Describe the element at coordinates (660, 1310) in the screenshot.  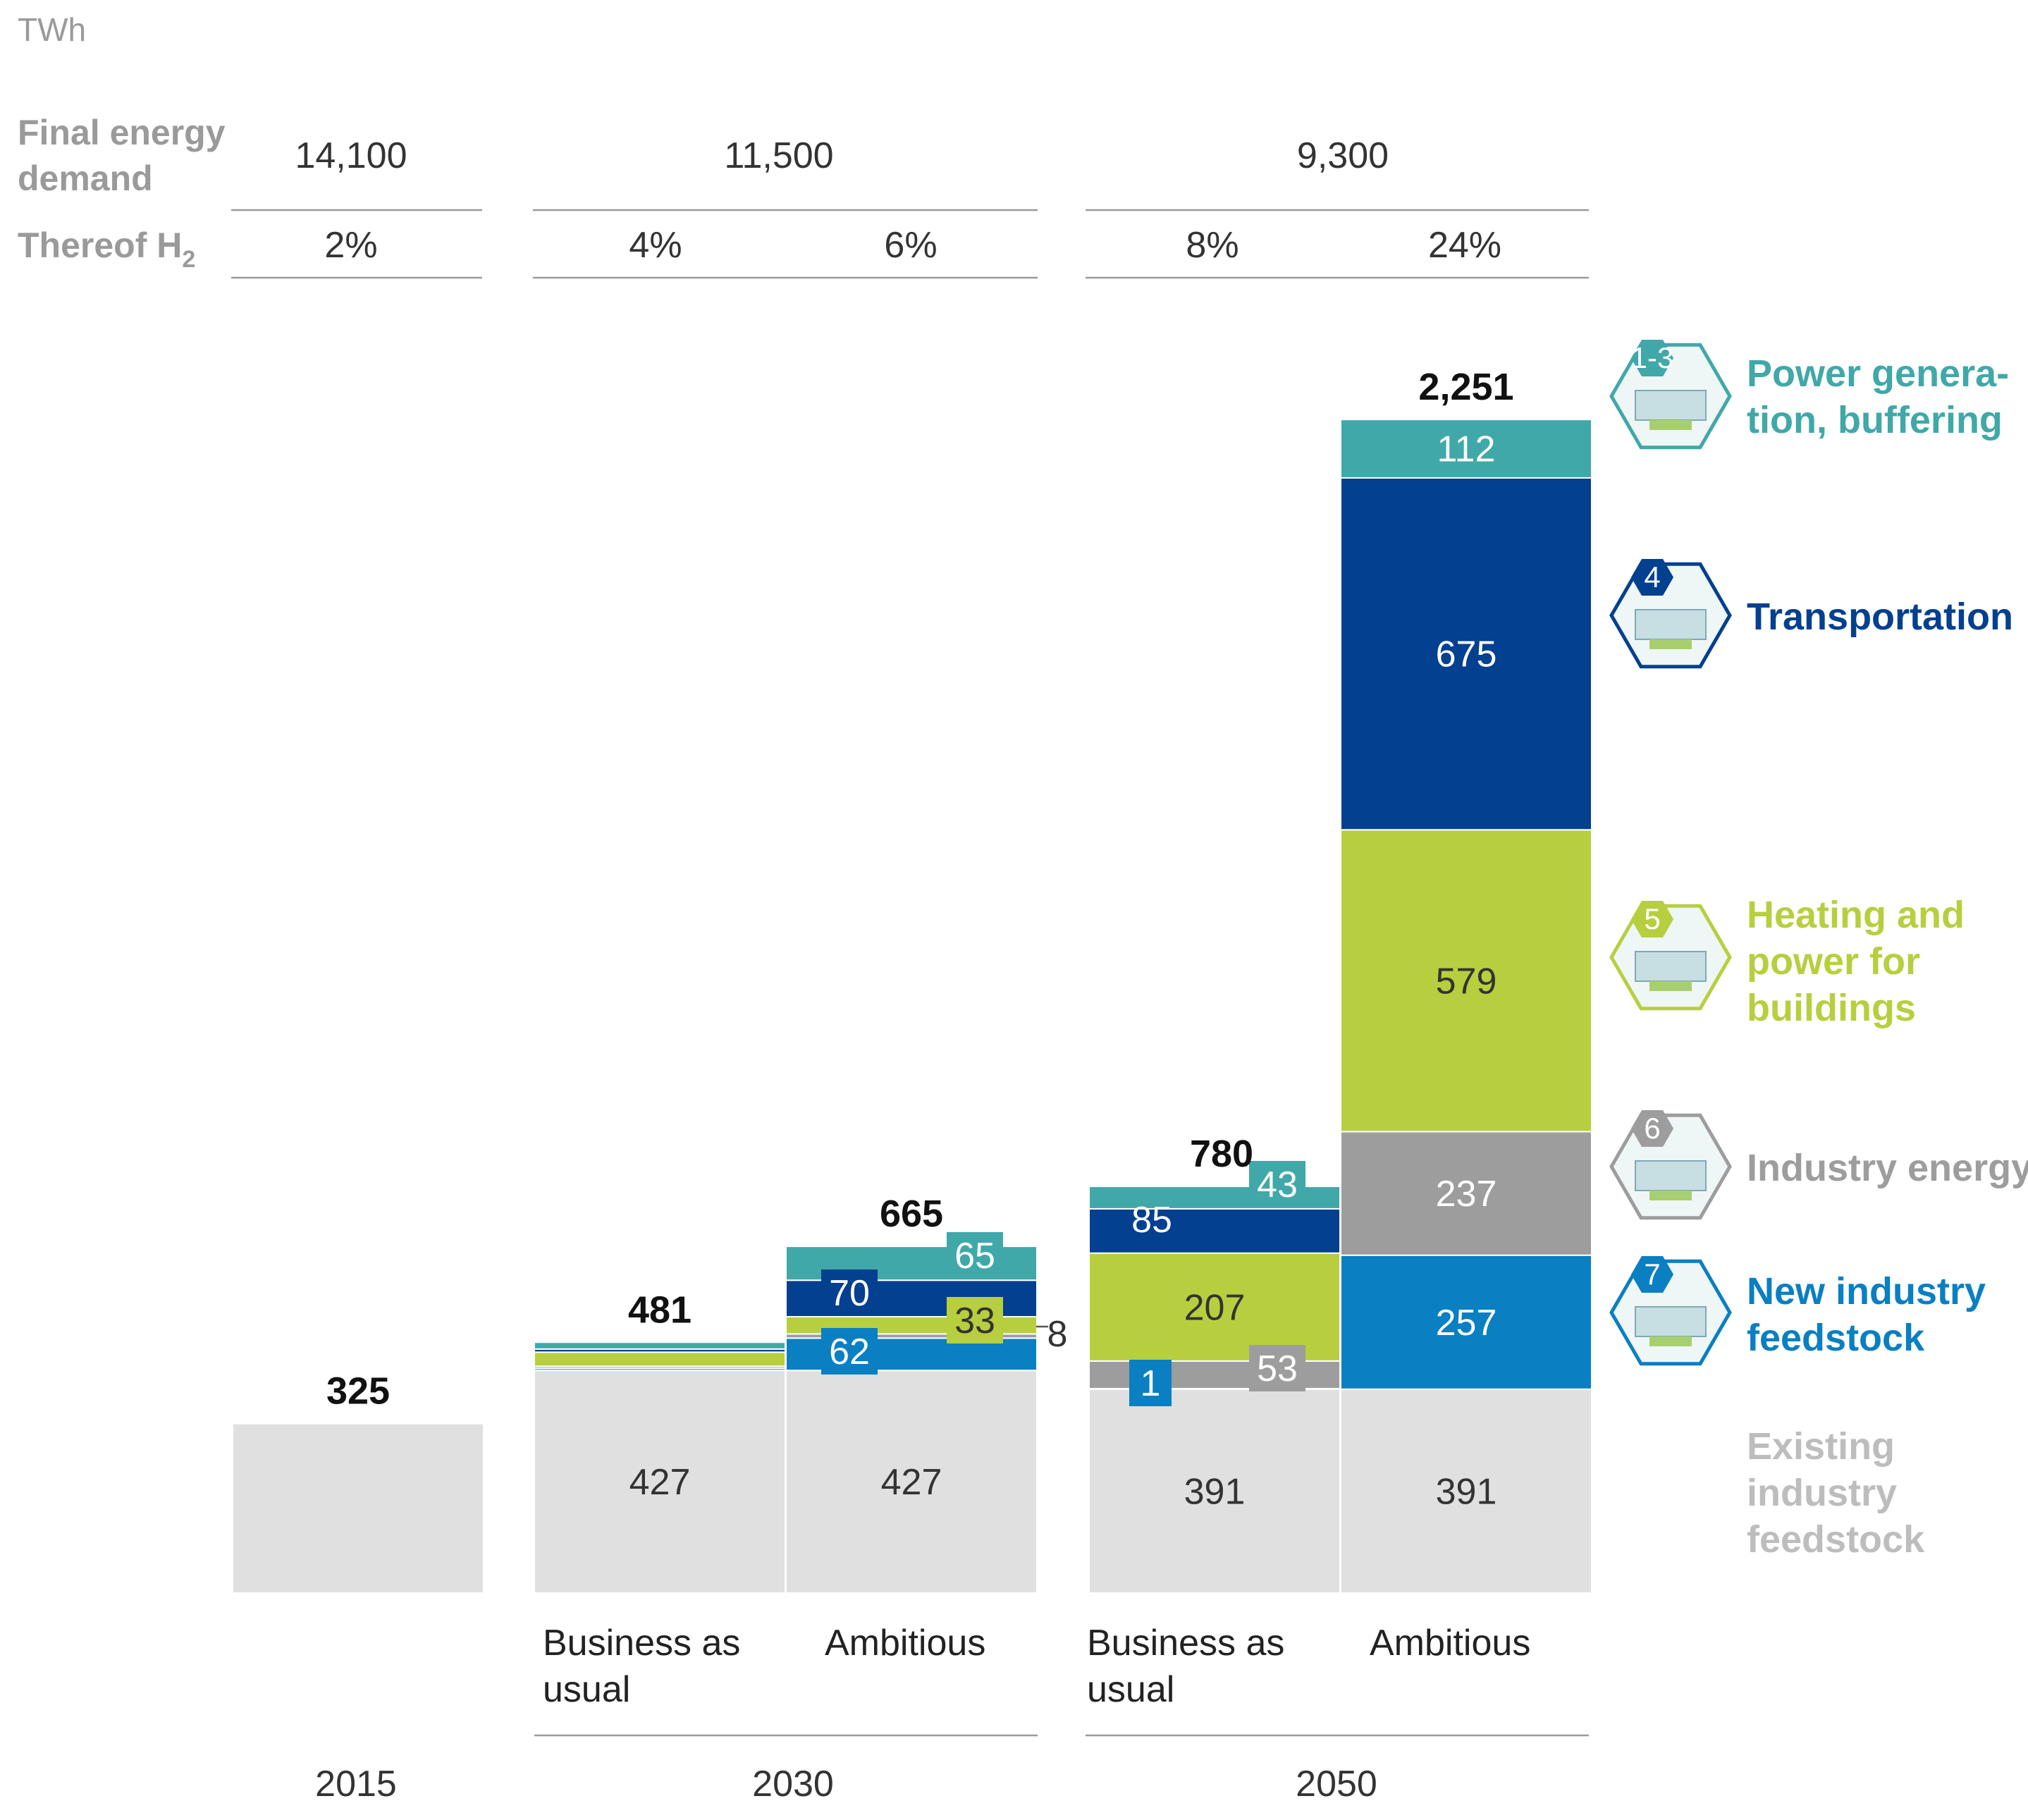
I see `bar-total-label: 481` at that location.